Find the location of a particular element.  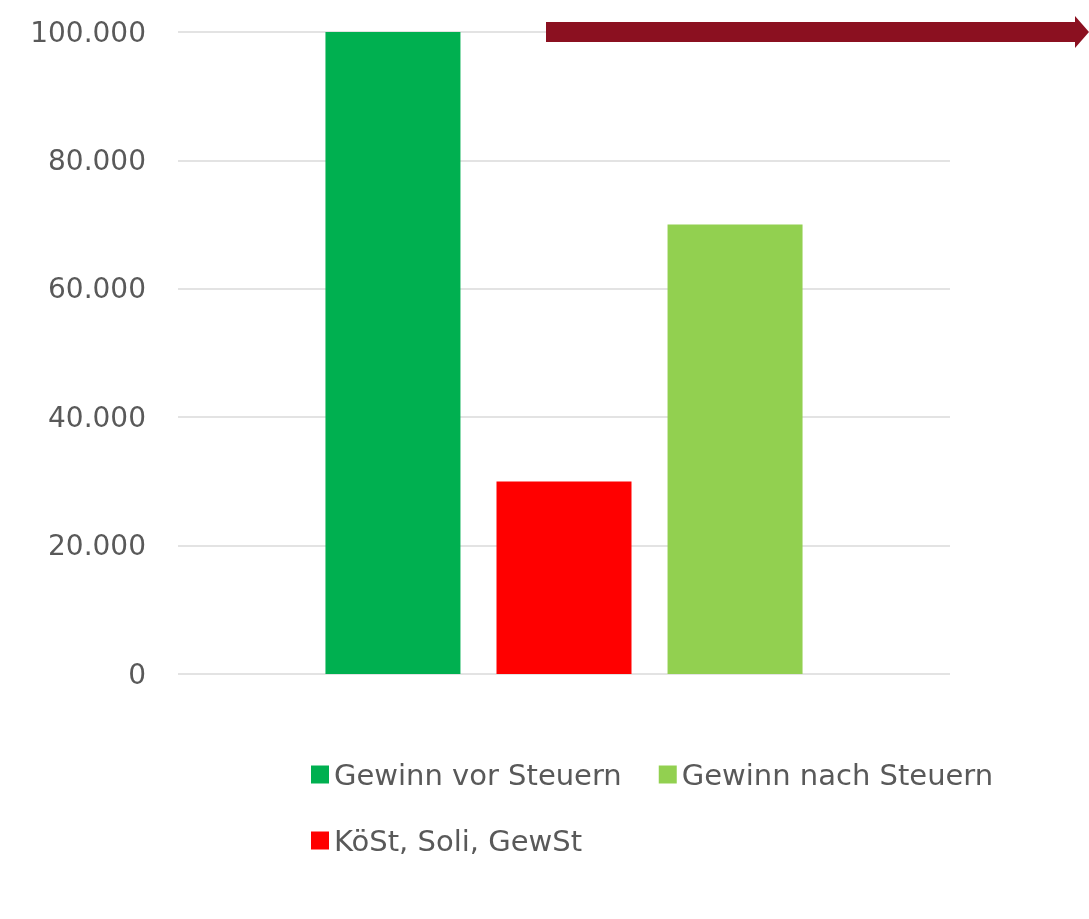

legend-label: Gewinn vor Steuern is located at coordinates (478, 774).